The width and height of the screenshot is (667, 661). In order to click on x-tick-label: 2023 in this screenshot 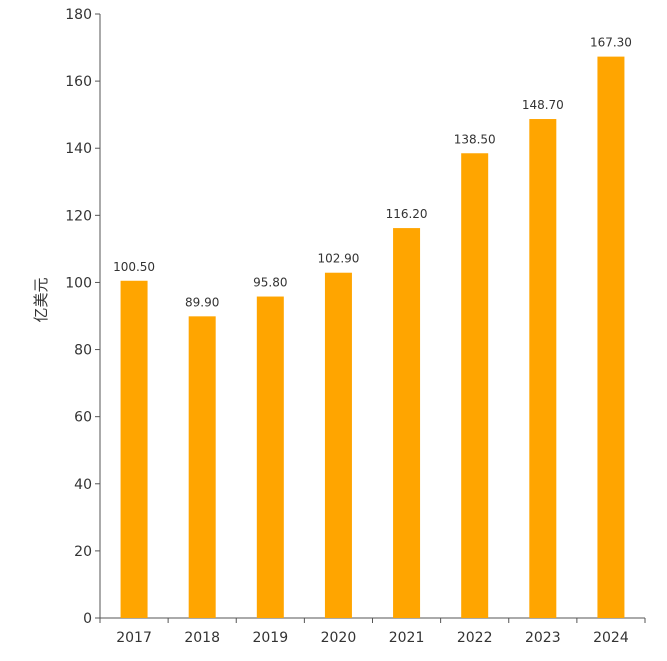, I will do `click(543, 638)`.